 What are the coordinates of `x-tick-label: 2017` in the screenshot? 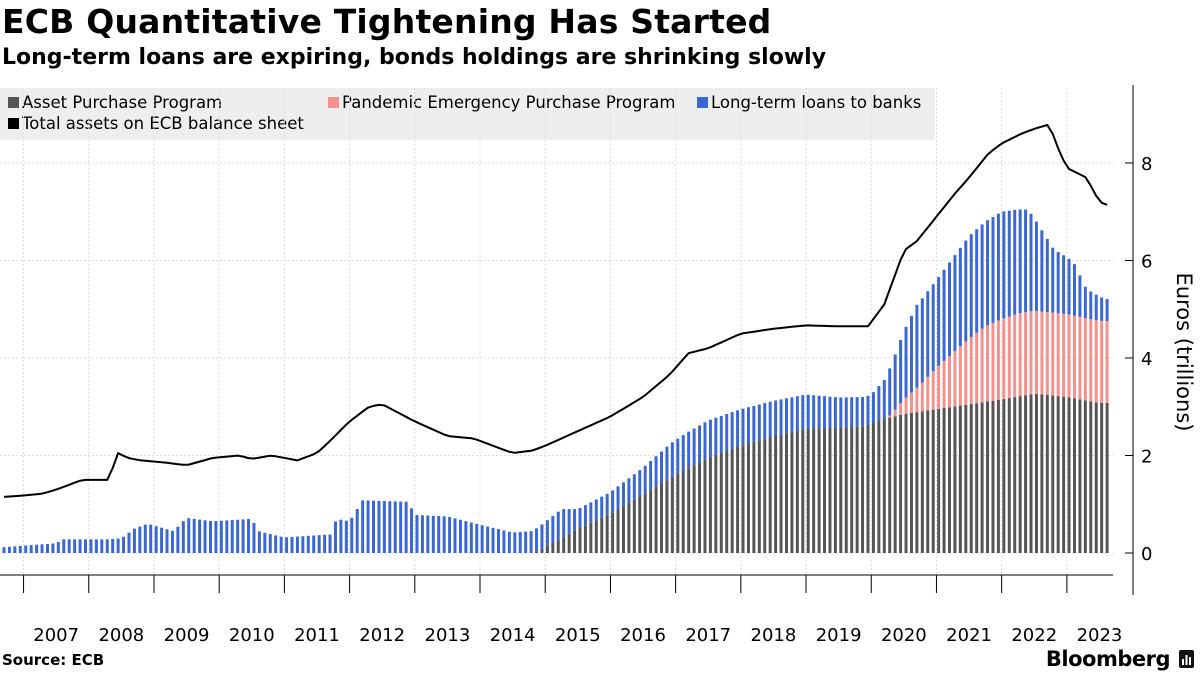 It's located at (708, 635).